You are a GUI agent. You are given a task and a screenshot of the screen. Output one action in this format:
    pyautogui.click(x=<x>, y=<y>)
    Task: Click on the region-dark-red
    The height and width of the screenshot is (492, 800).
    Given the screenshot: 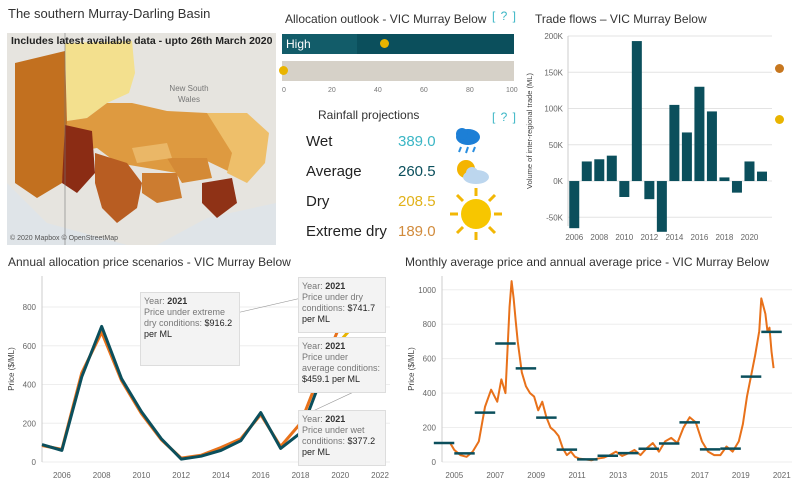 What is the action you would take?
    pyautogui.click(x=78, y=159)
    